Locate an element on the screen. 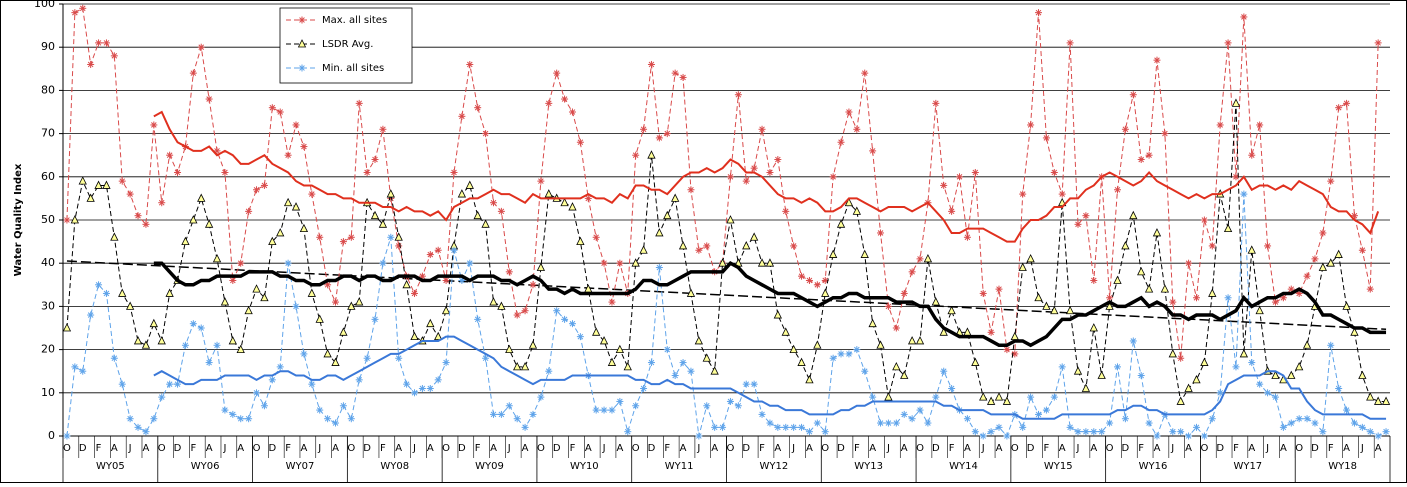  y-tick-label: 30 is located at coordinates (48, 305).